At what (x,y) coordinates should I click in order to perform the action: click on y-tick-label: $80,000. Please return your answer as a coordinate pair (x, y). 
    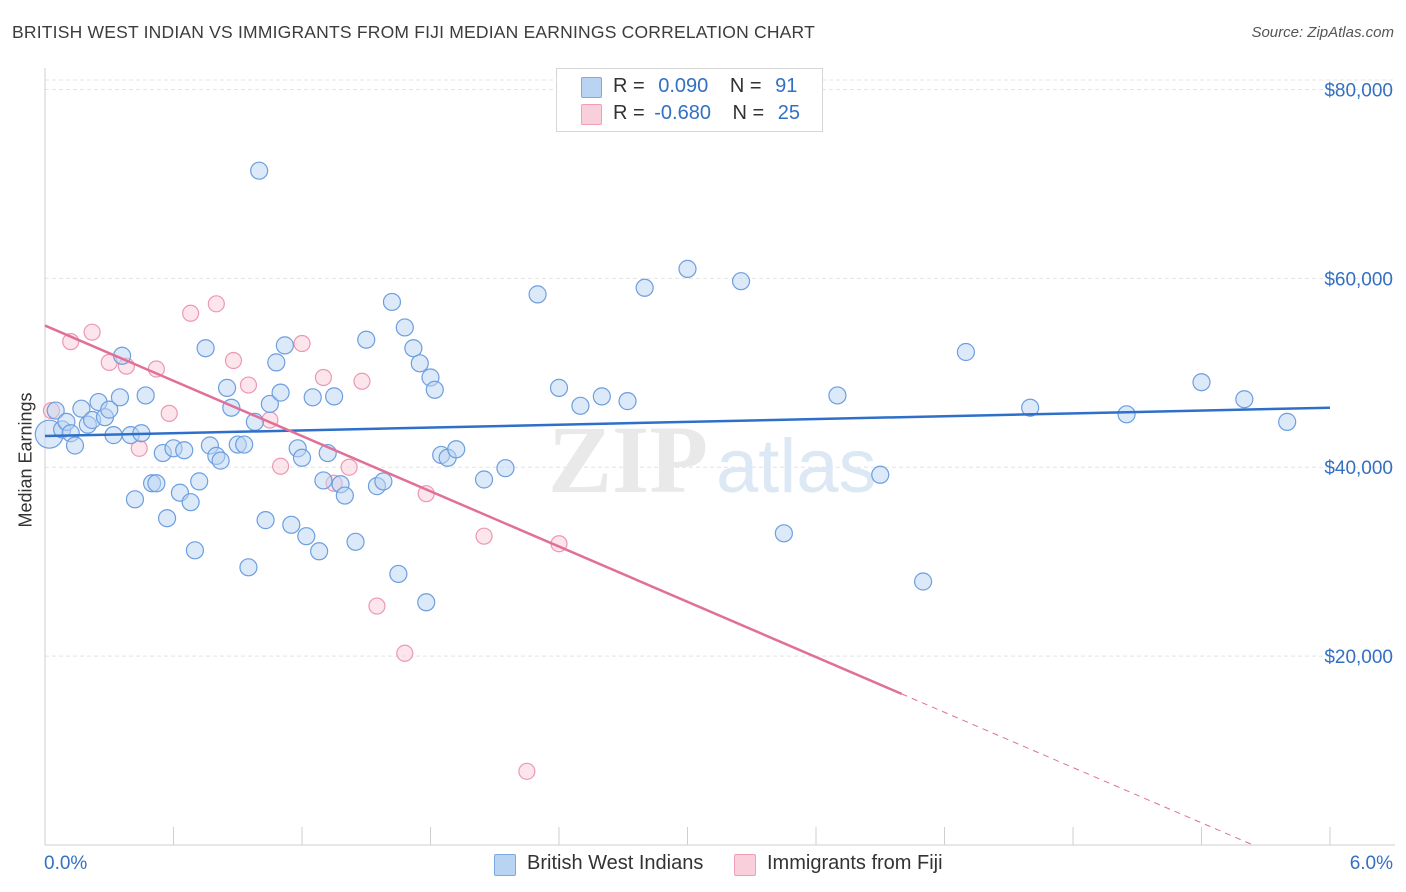
    Looking at the image, I should click on (1358, 90).